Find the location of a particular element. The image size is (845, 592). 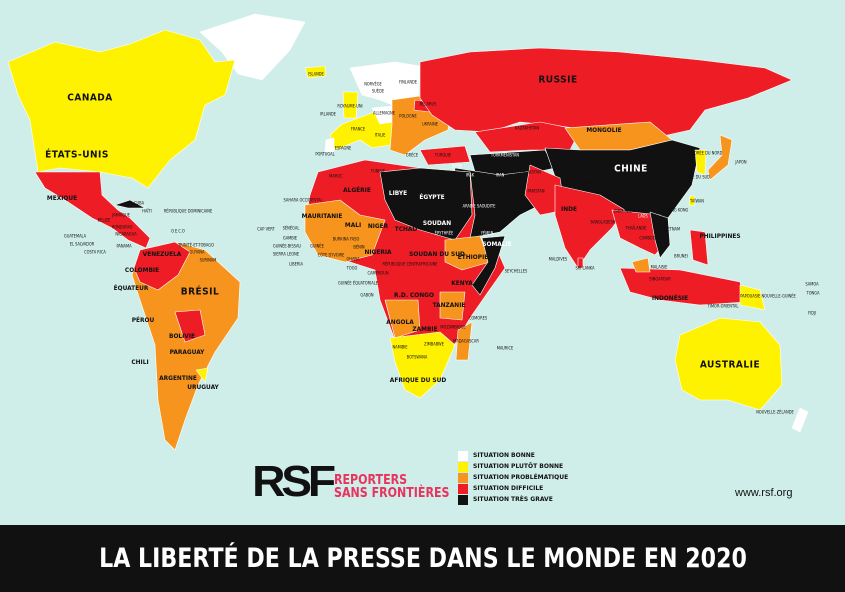

label-singapour: SINGAPOUR is located at coordinates (660, 279).